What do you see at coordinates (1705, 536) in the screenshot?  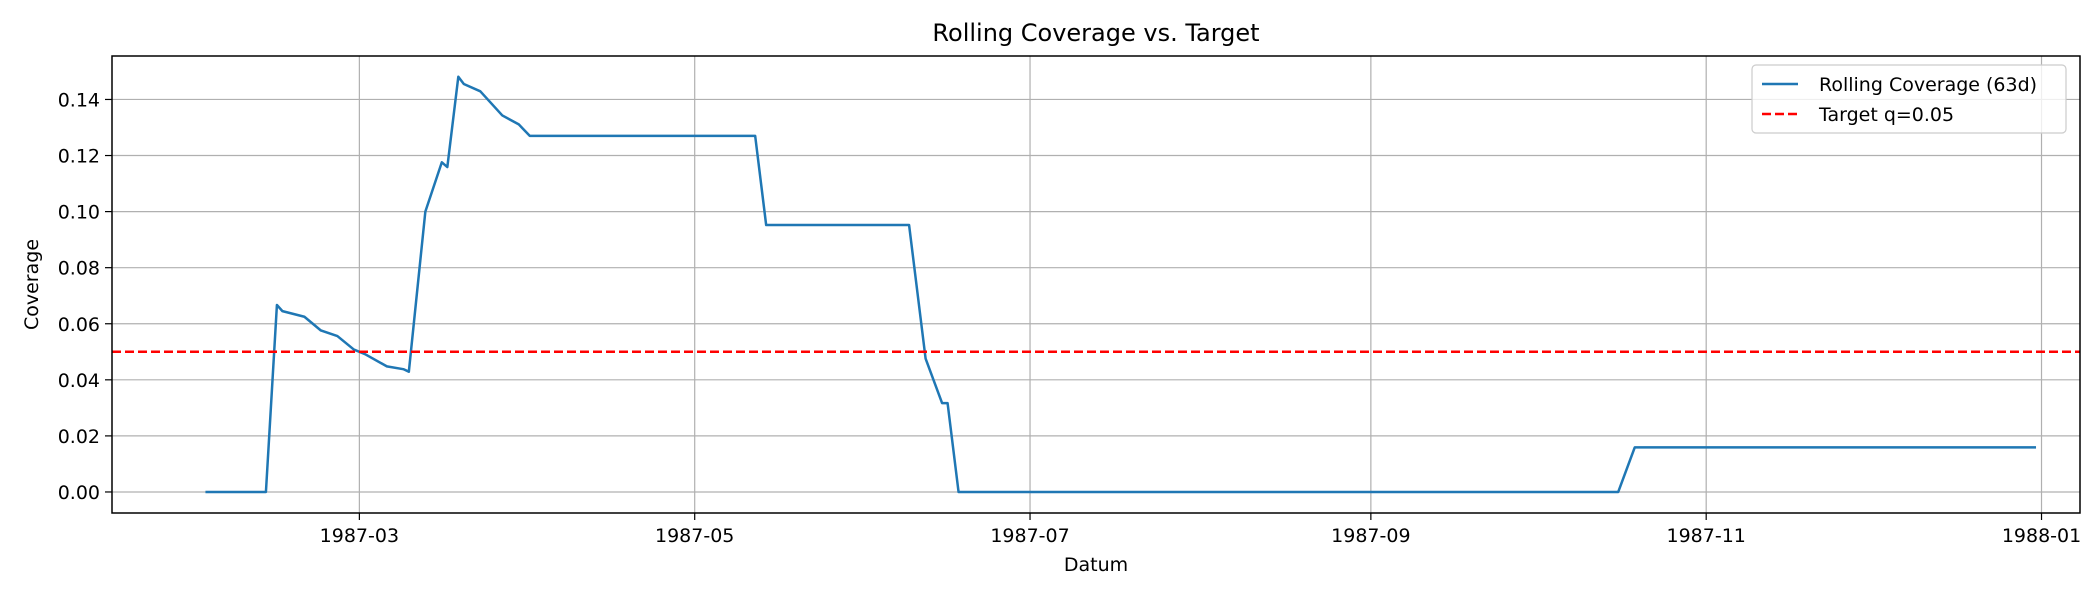 I see `x-tick-label: 1987-11` at bounding box center [1705, 536].